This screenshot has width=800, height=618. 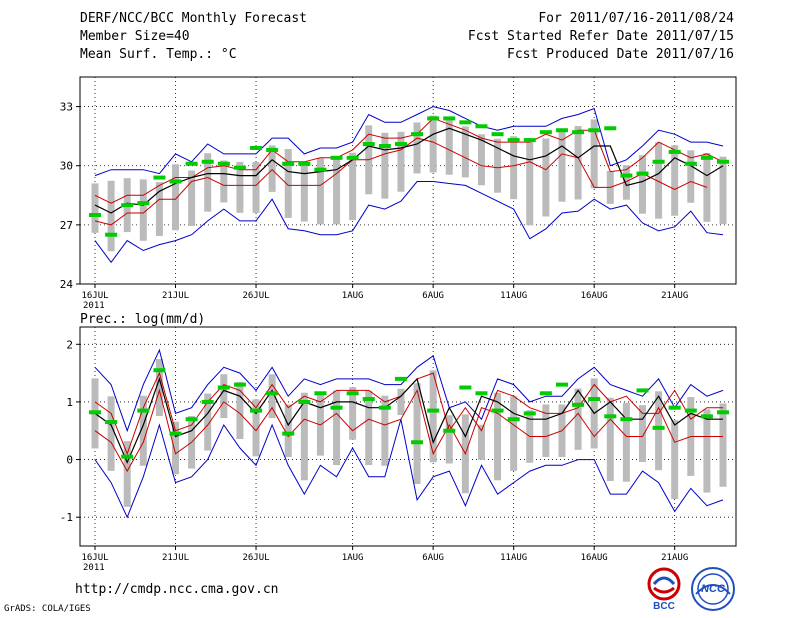 What do you see at coordinates (409, 141) in the screenshot?
I see `temp-series-max` at bounding box center [409, 141].